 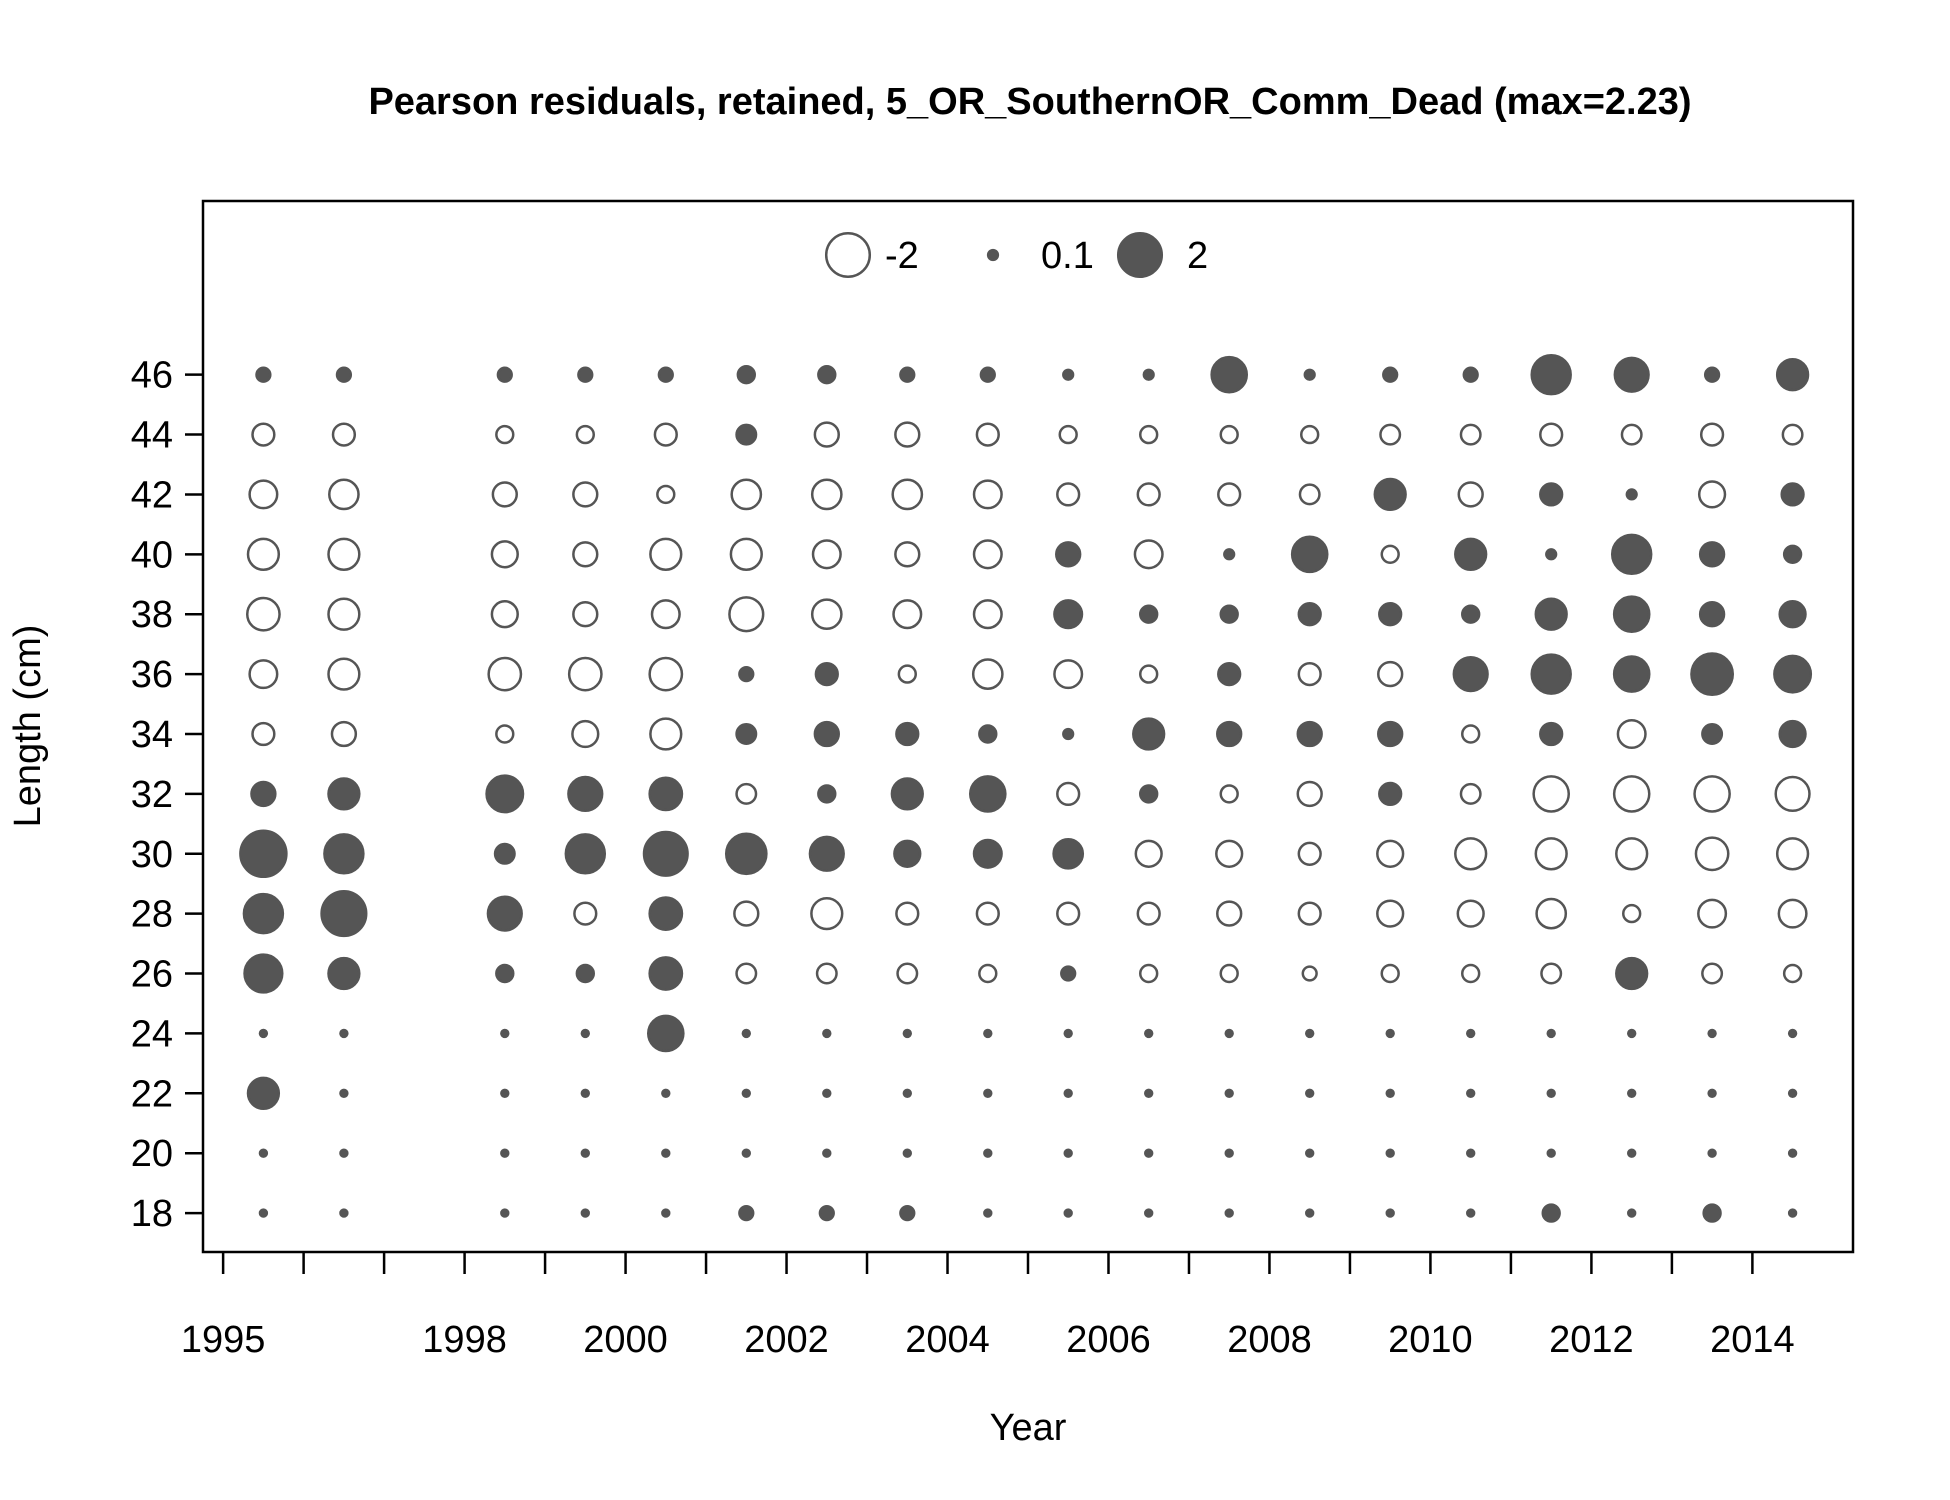 I want to click on x-tick-label: 2004, so click(x=947, y=1340).